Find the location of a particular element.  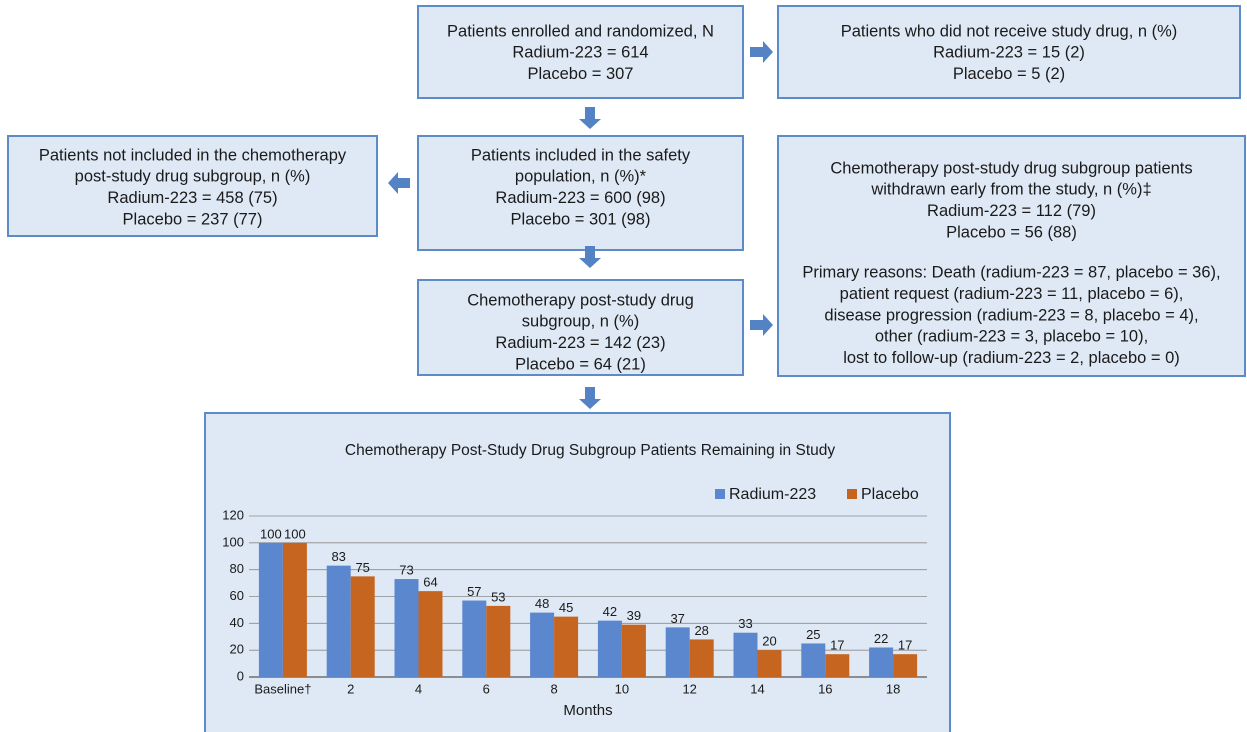

x-tick-label: 16 is located at coordinates (825, 688).